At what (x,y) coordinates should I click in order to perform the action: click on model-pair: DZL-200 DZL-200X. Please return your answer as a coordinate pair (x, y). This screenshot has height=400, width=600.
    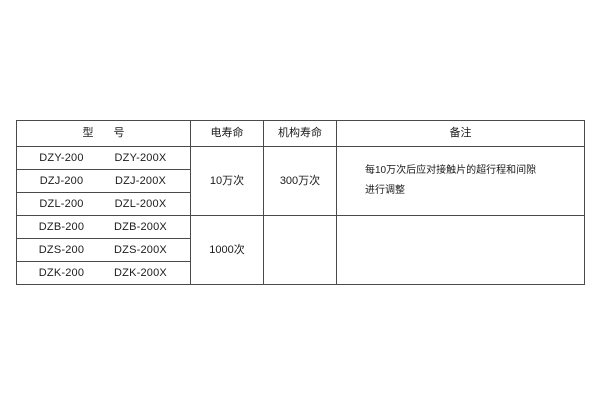
    Looking at the image, I should click on (103, 204).